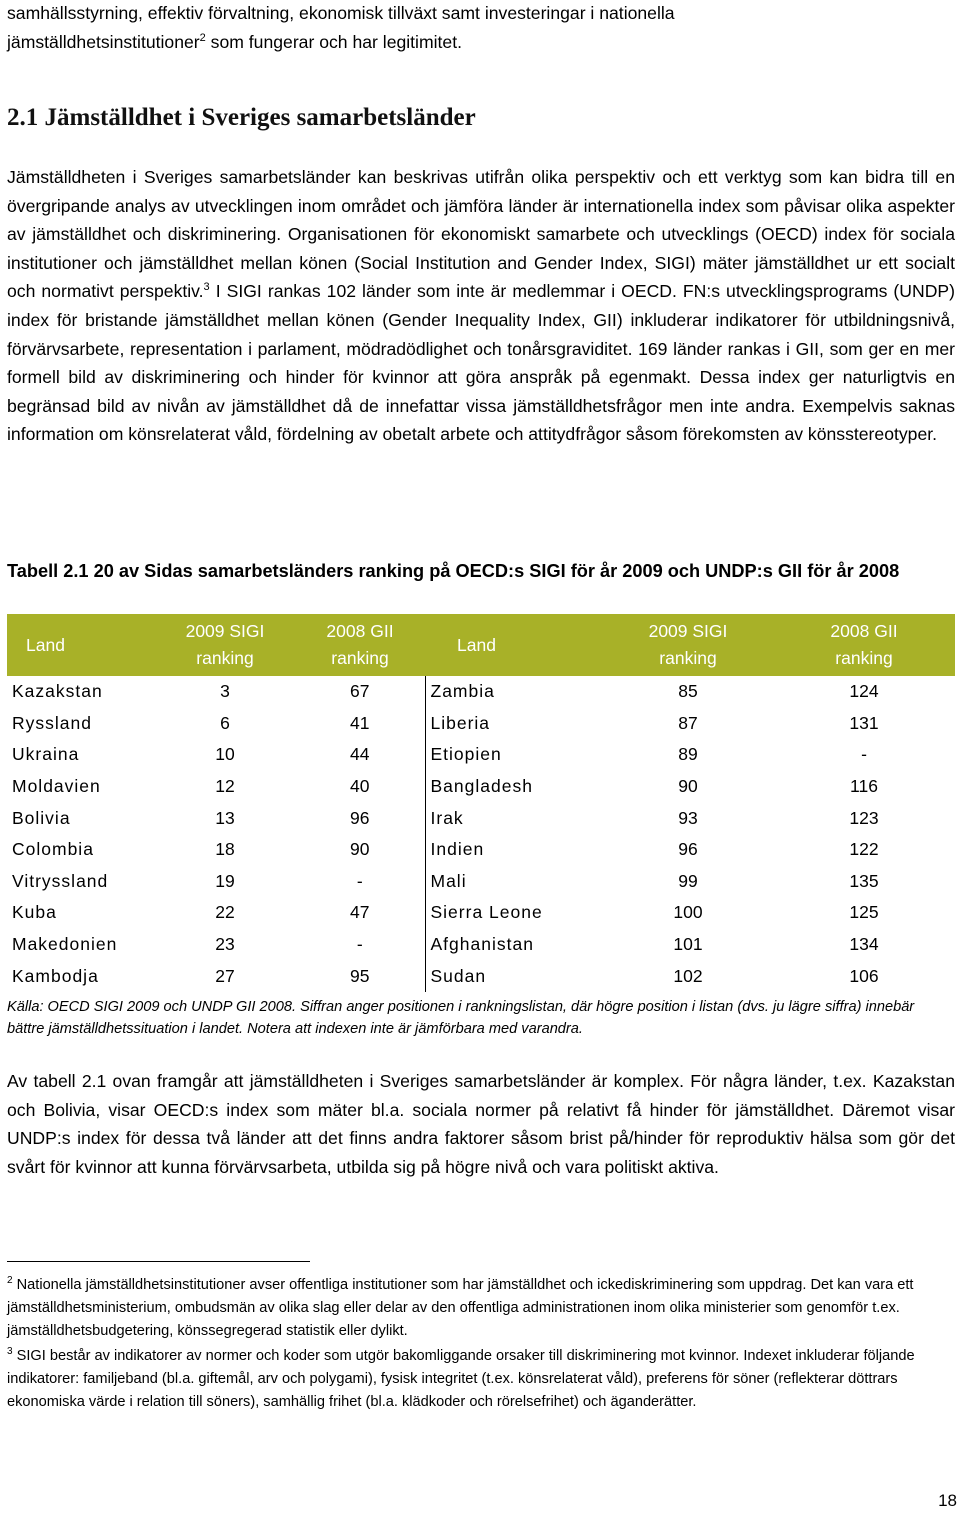 Image resolution: width=960 pixels, height=1514 pixels. I want to click on table-row: Makedonien 23 - Afghanistan 101 134, so click(481, 944).